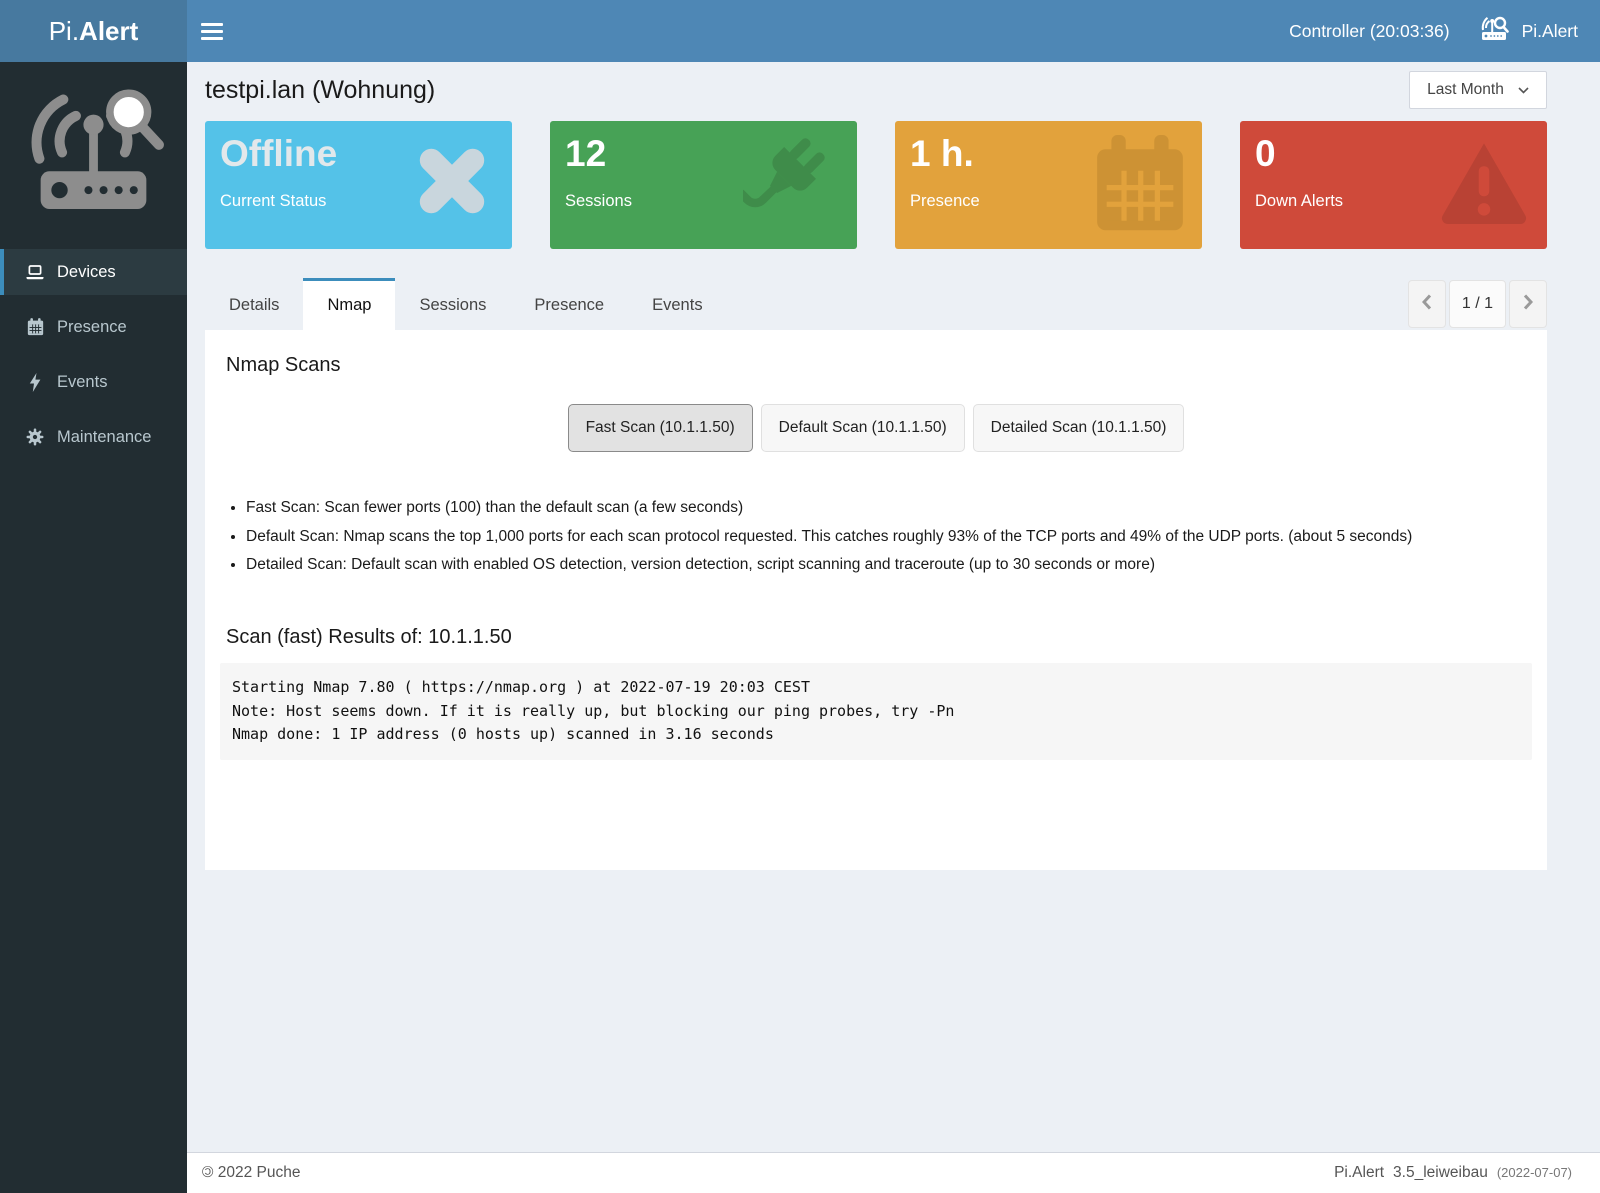 This screenshot has width=1600, height=1193. I want to click on top-navbar: Controller (20:03:36), so click(893, 31).